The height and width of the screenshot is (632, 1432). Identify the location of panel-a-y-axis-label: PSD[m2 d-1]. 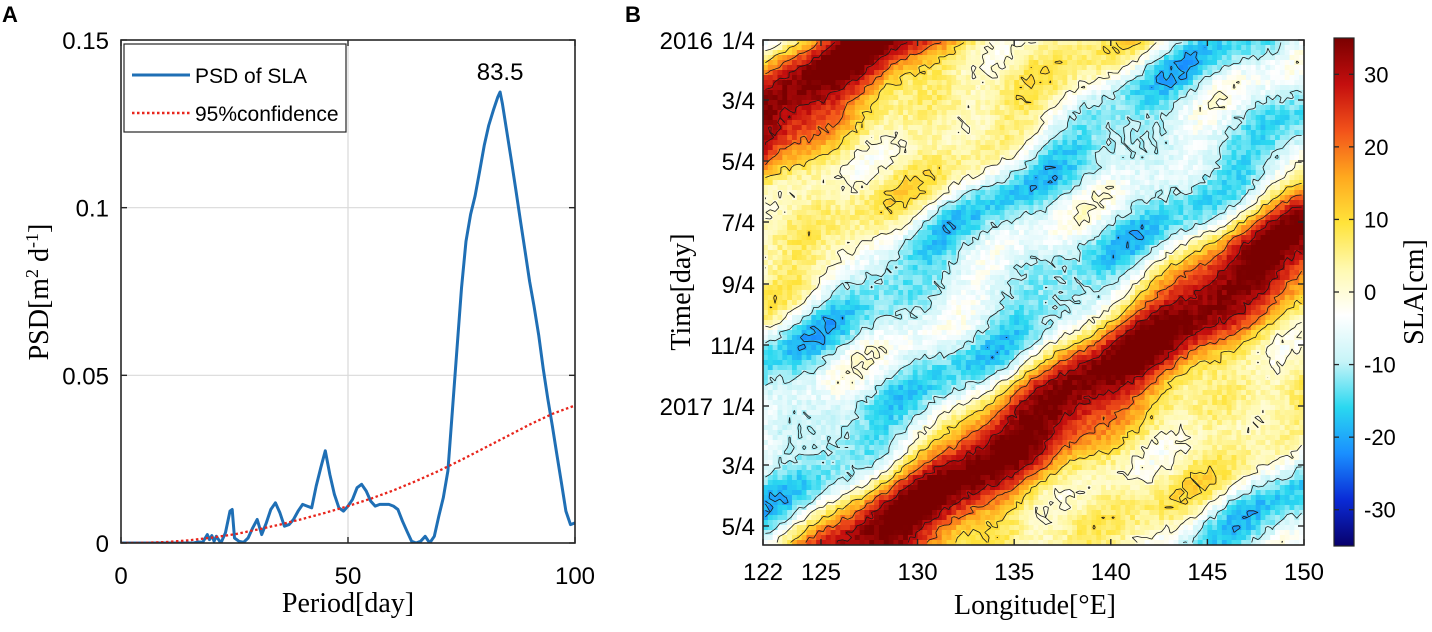
(38, 292).